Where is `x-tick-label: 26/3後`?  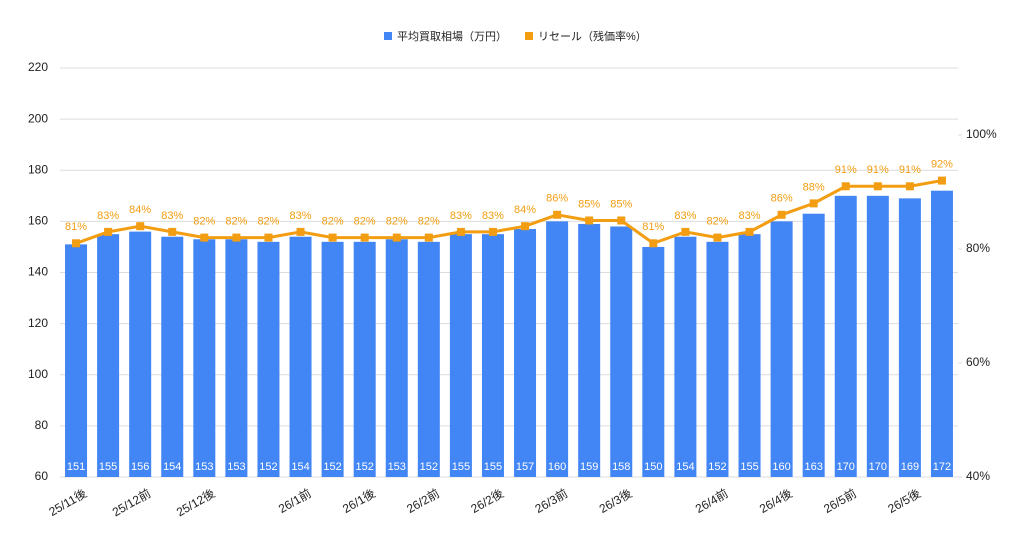
x-tick-label: 26/3後 is located at coordinates (616, 501).